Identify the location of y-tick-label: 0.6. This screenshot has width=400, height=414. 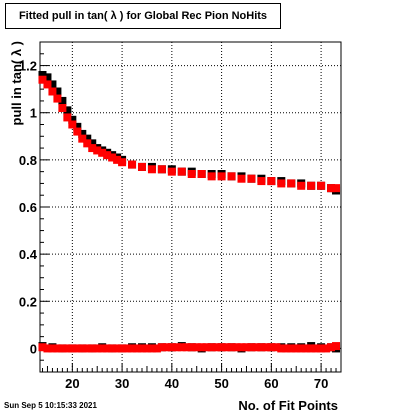
(28, 207).